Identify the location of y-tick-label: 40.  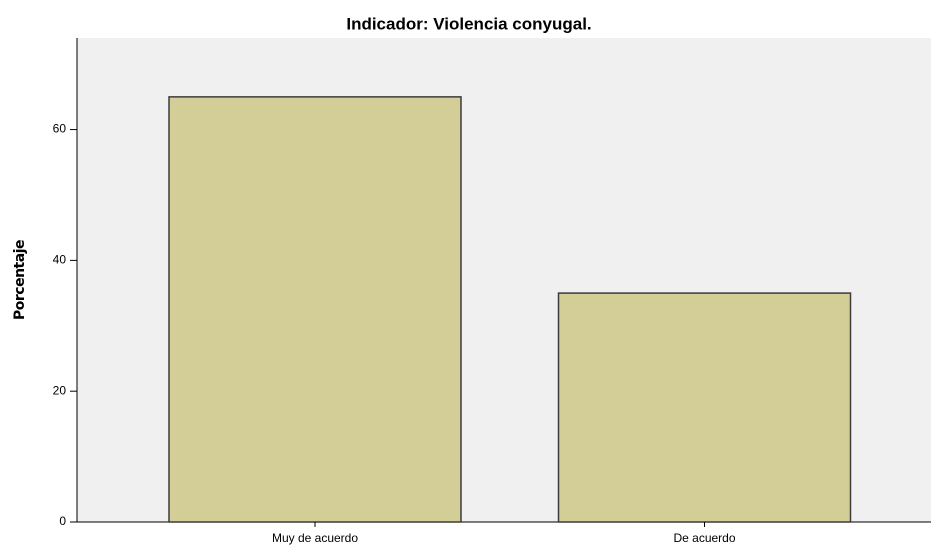
(60, 260).